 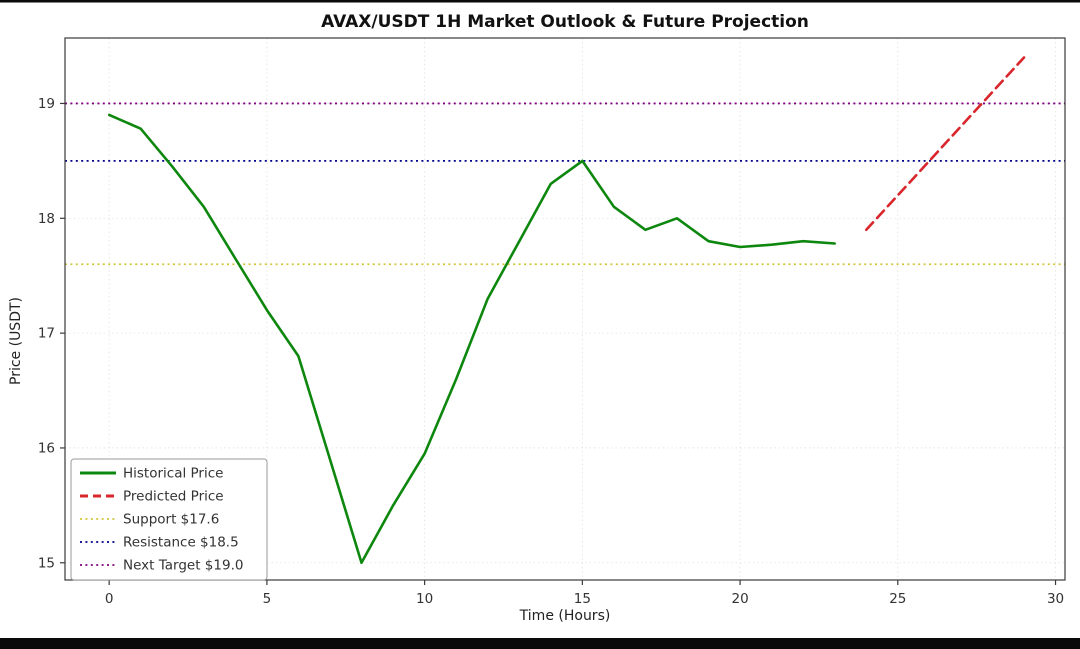 What do you see at coordinates (540, 643) in the screenshot?
I see `bottom-border-bar` at bounding box center [540, 643].